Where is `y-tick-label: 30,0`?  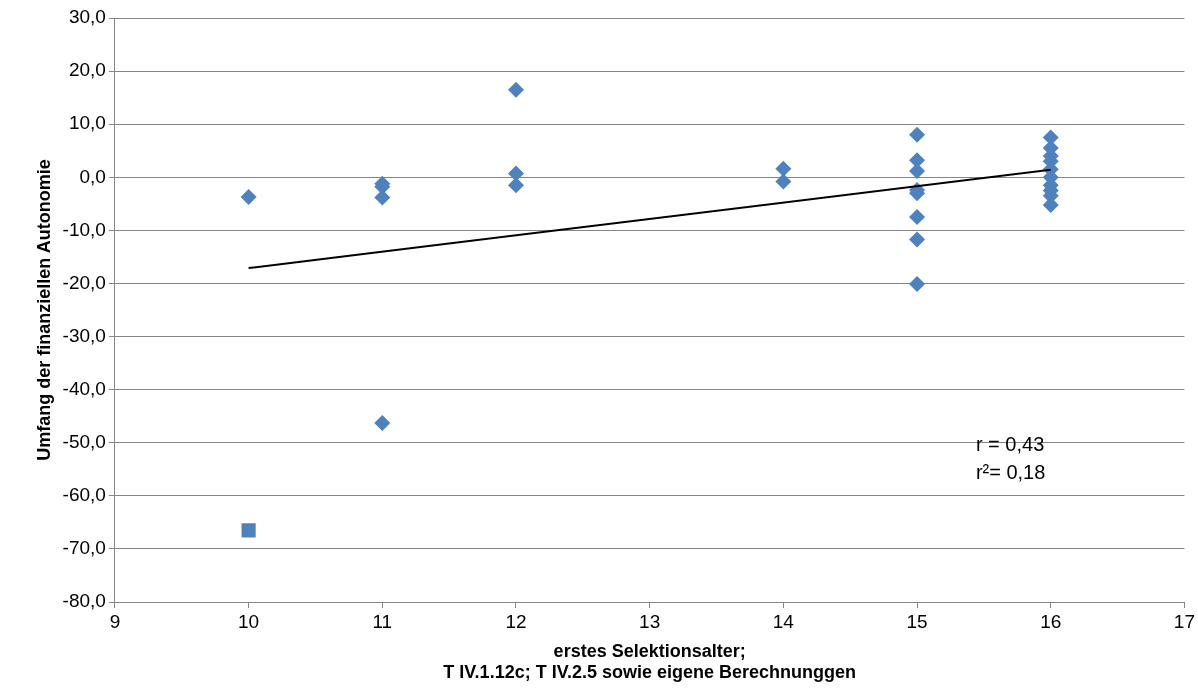 y-tick-label: 30,0 is located at coordinates (87, 17).